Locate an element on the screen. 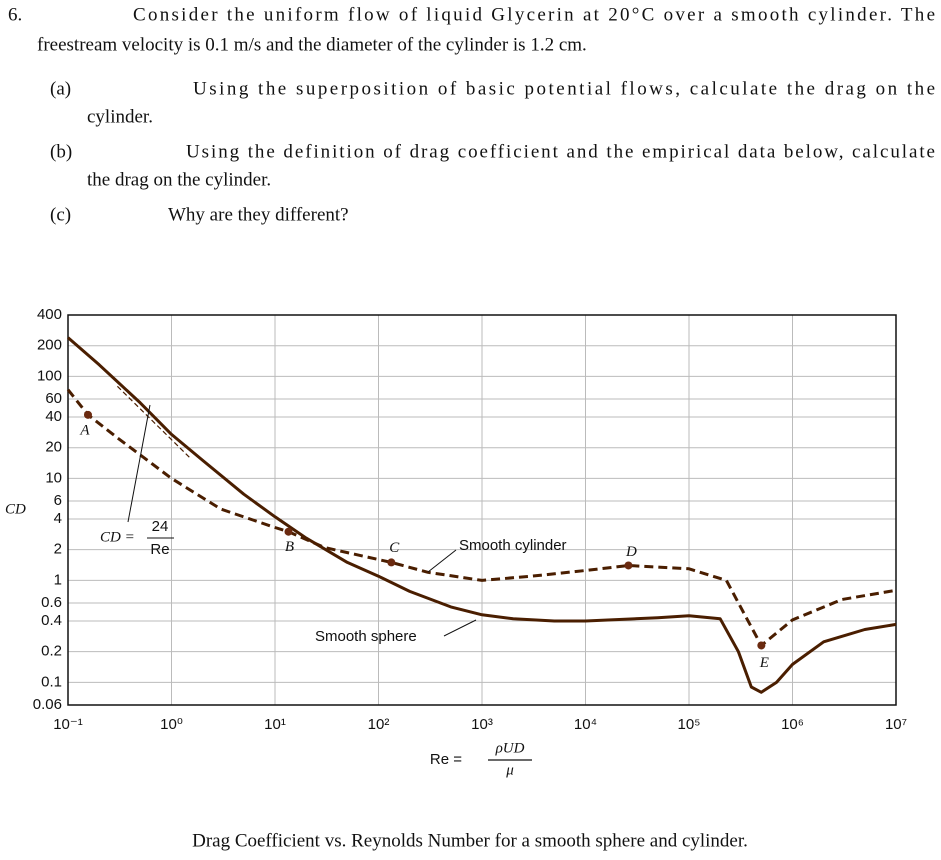 This screenshot has height=860, width=941. y-tick-label: 2 is located at coordinates (58, 549).